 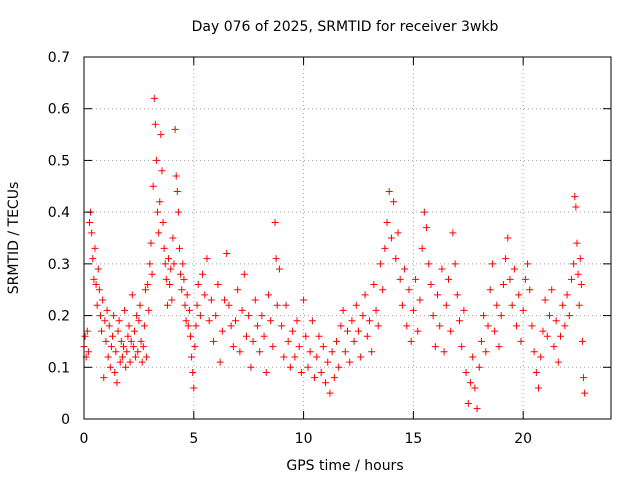 What do you see at coordinates (65, 420) in the screenshot?
I see `y-tick-label: 0` at bounding box center [65, 420].